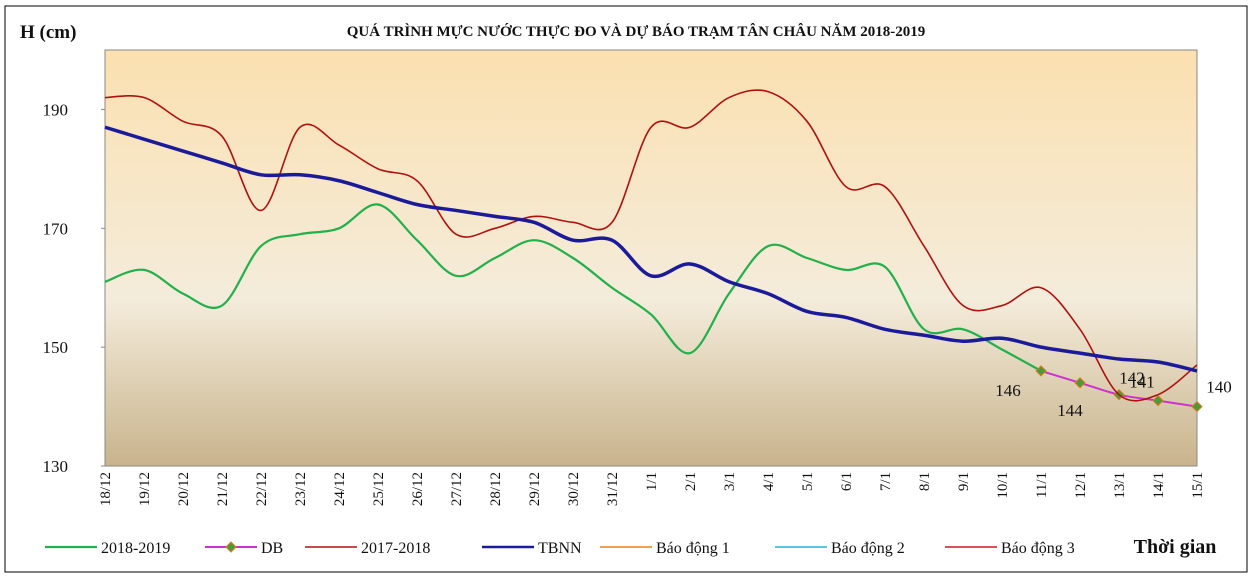 This screenshot has height=583, width=1253. What do you see at coordinates (1120, 485) in the screenshot?
I see `x-tick-label: 13/1` at bounding box center [1120, 485].